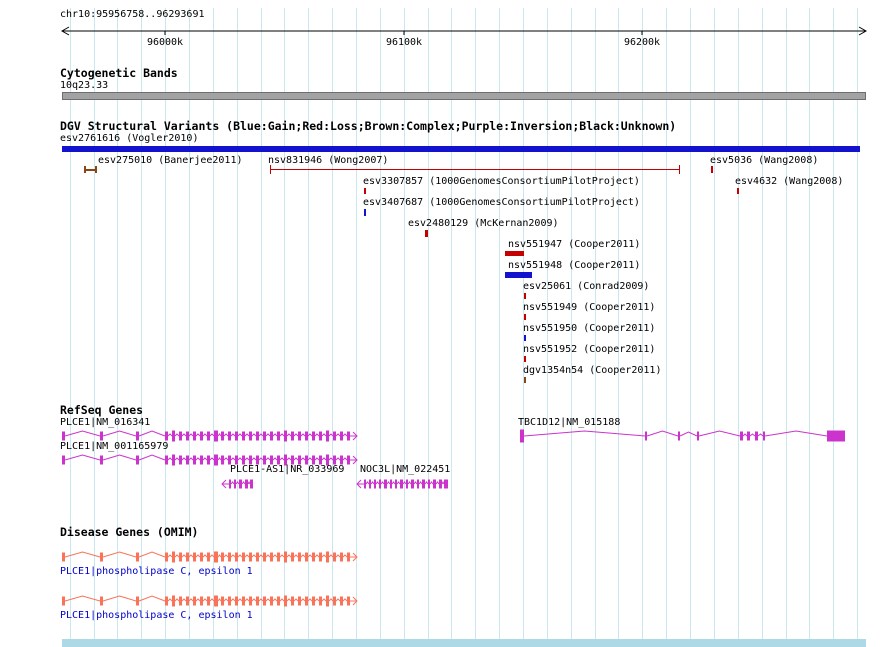  What do you see at coordinates (354, 436) in the screenshot?
I see `strand-arrow-right-icon` at bounding box center [354, 436].